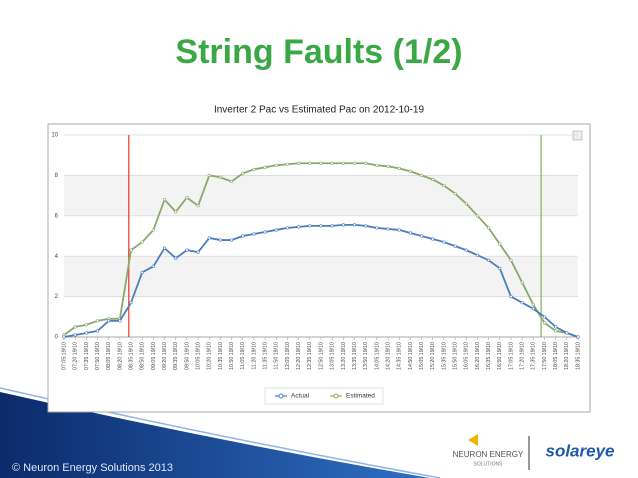 This screenshot has width=638, height=478. What do you see at coordinates (478, 356) in the screenshot?
I see `x-tick-label: 16:20 19/10` at bounding box center [478, 356].